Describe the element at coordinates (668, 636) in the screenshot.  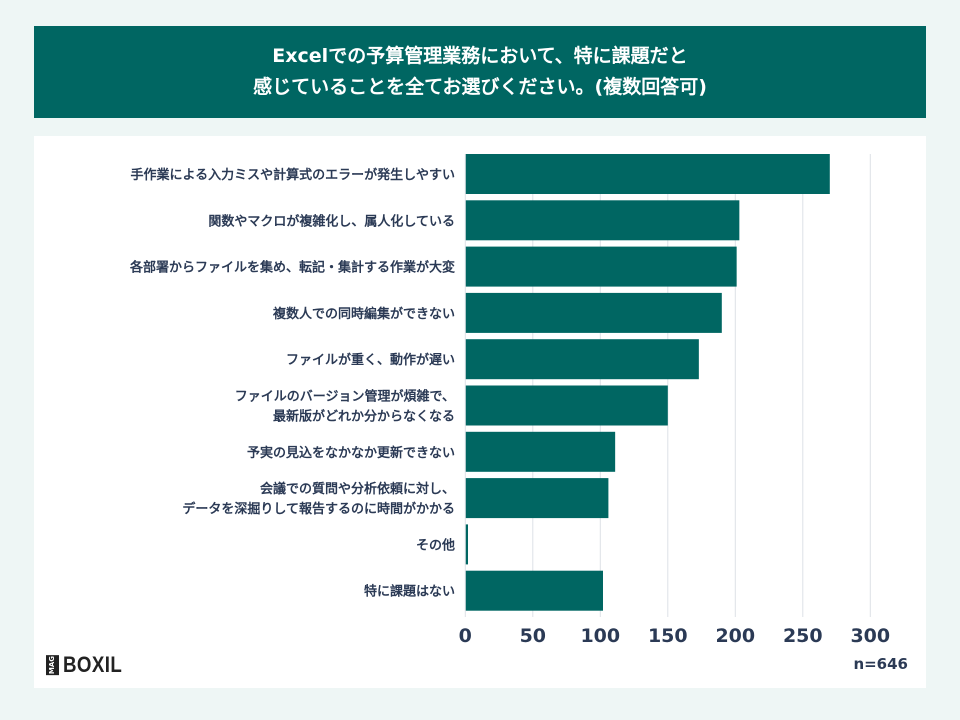
I see `x-tick-label: 150` at that location.